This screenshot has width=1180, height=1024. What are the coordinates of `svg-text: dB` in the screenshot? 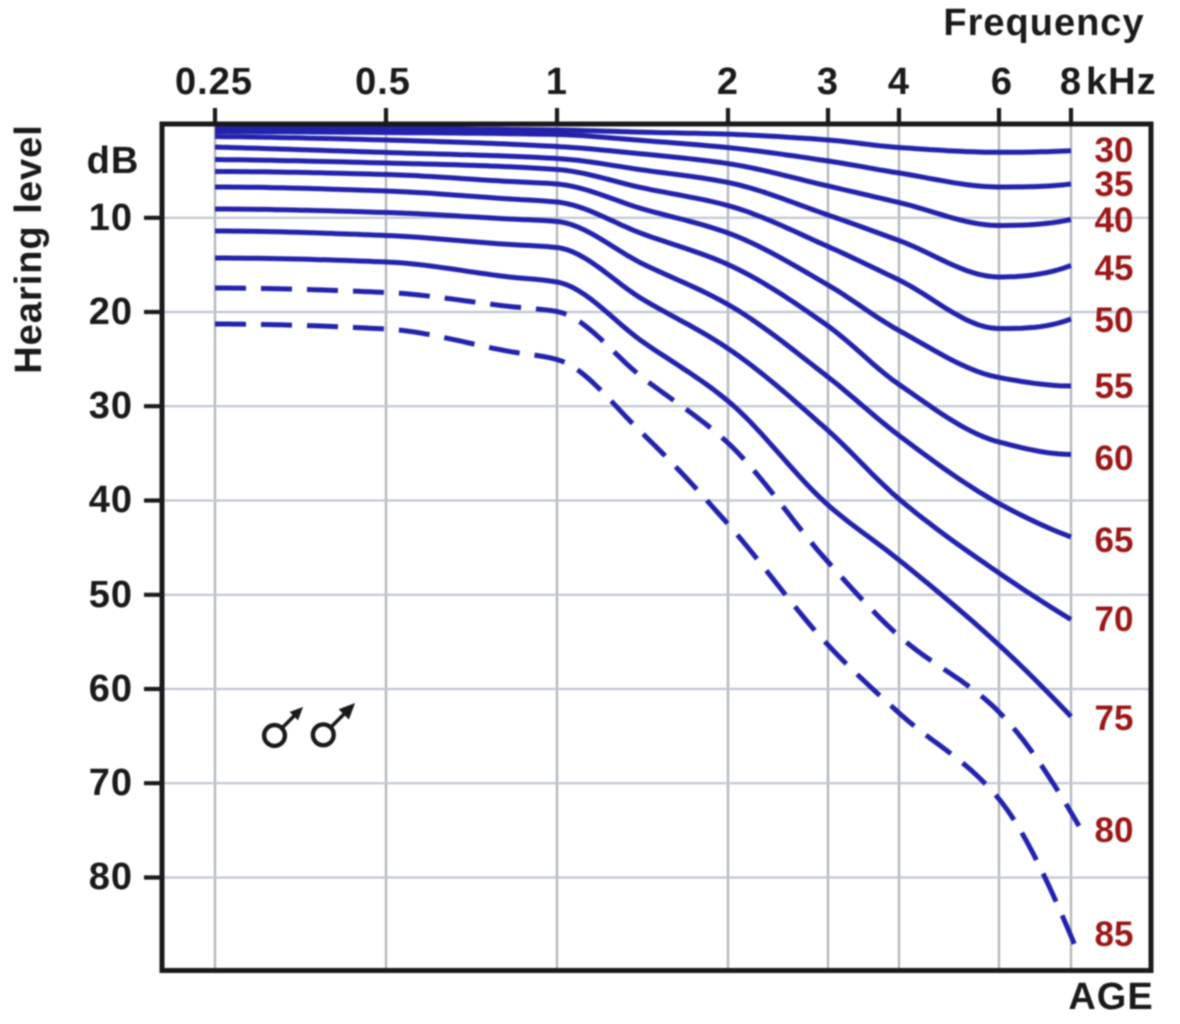 It's located at (113, 161).